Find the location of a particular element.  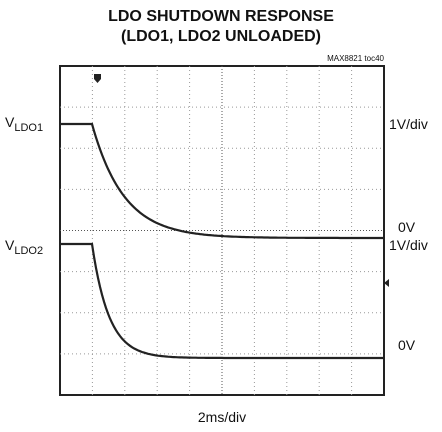

offset-marker is located at coordinates (386, 283).